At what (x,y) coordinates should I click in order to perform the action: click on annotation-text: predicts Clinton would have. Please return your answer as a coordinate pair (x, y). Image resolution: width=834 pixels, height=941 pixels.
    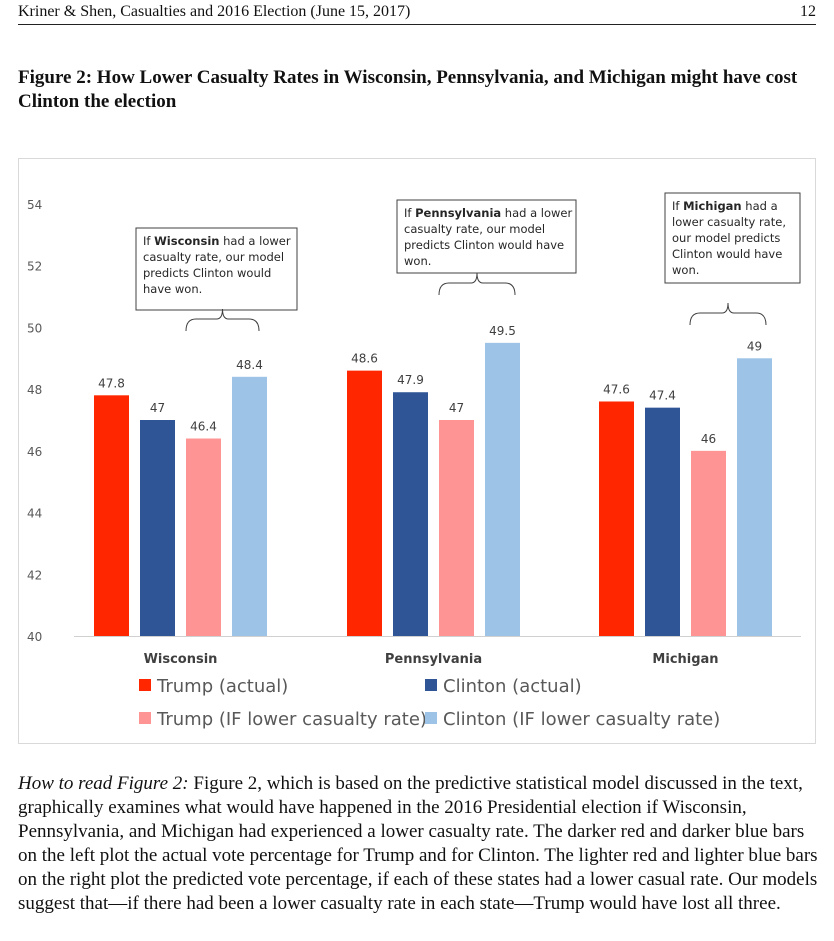
    Looking at the image, I should click on (484, 245).